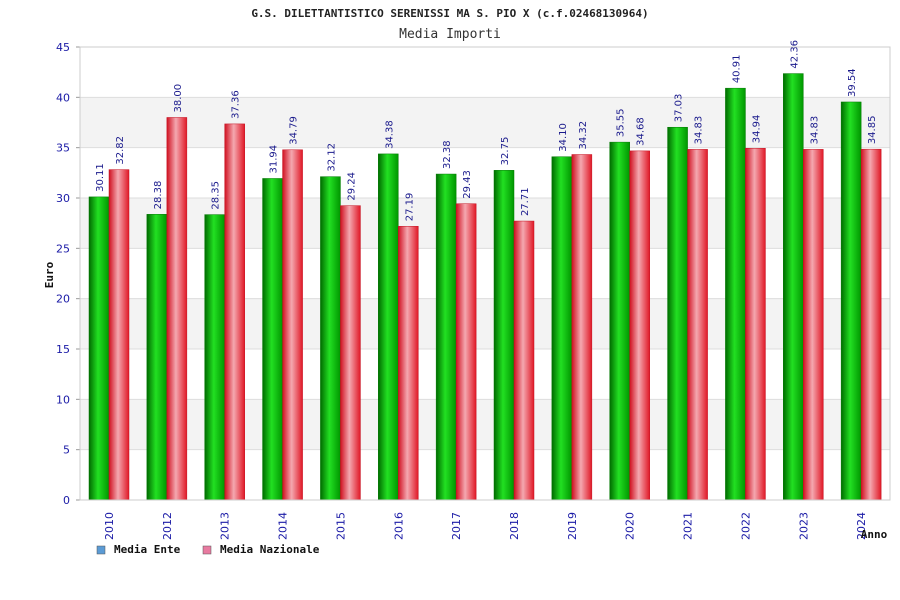 The height and width of the screenshot is (600, 900). I want to click on data-label-media-nazionale-2018: 27.71, so click(525, 201).